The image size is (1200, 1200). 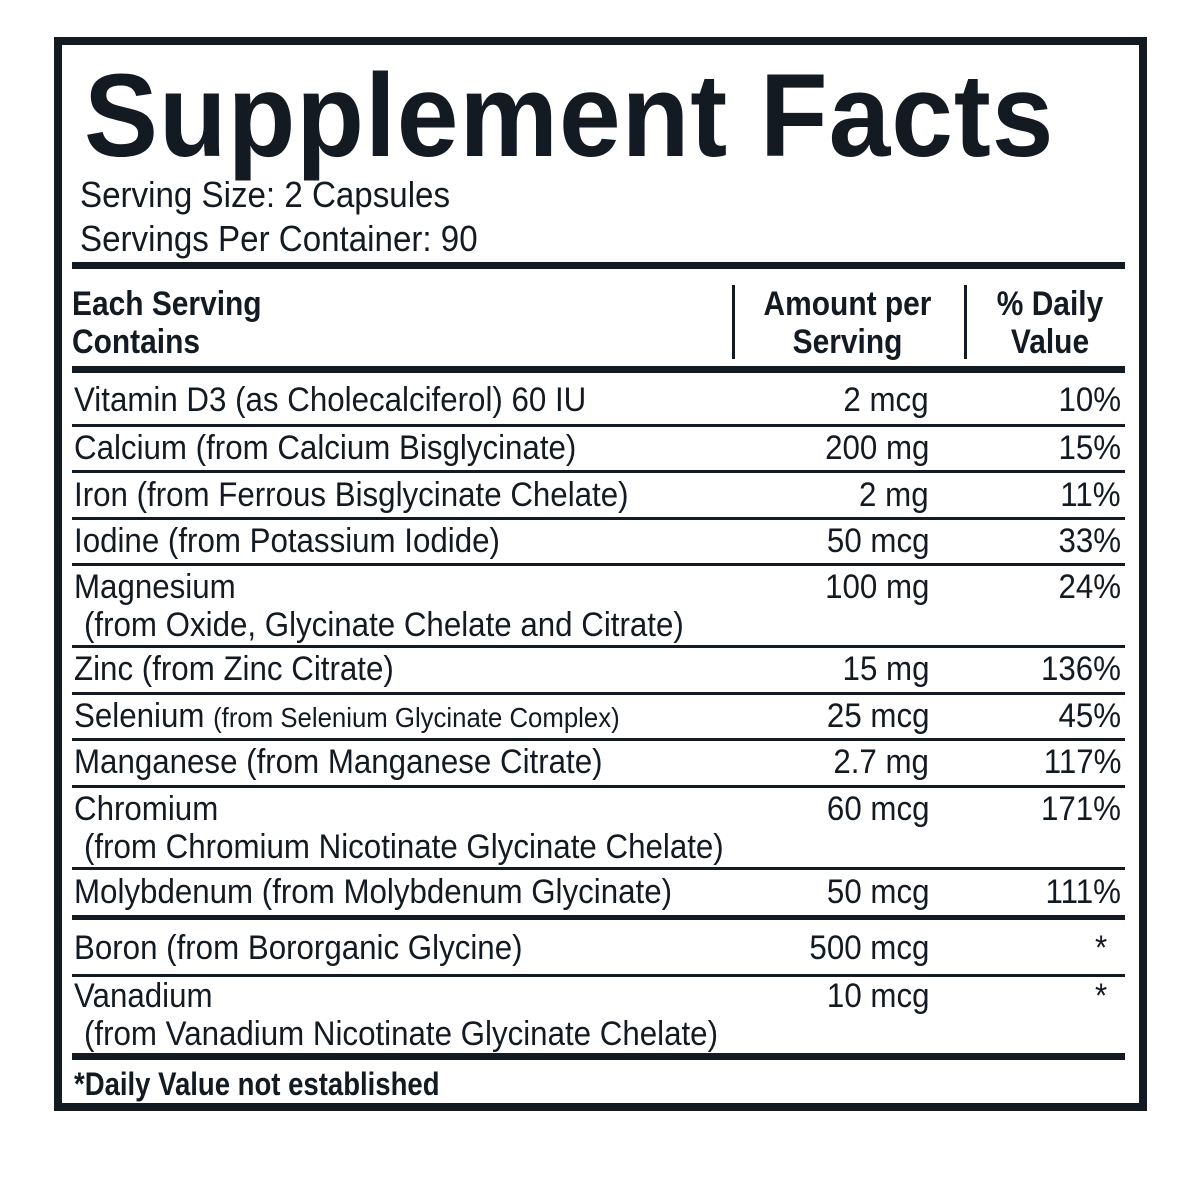 I want to click on nutrient-daily-value: 117%, so click(x=1082, y=762).